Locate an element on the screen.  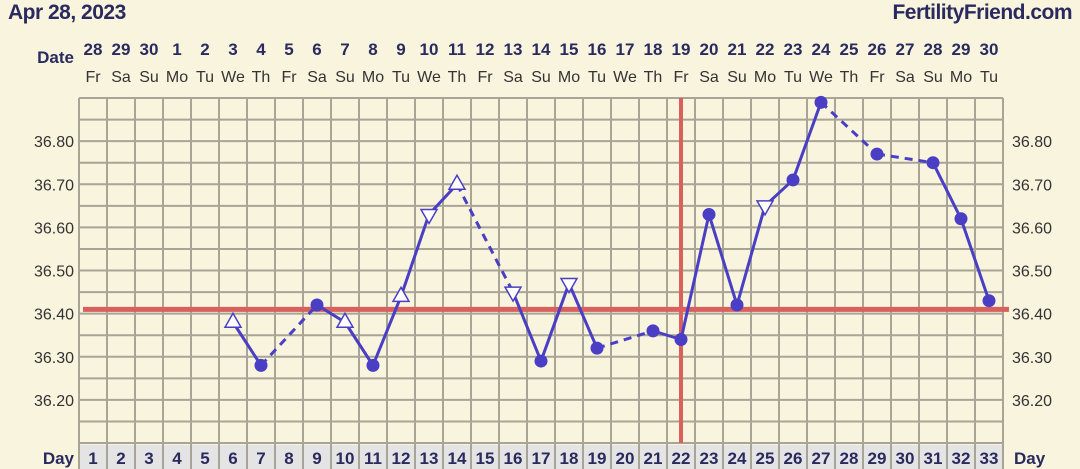
day-number: 30 is located at coordinates (905, 458).